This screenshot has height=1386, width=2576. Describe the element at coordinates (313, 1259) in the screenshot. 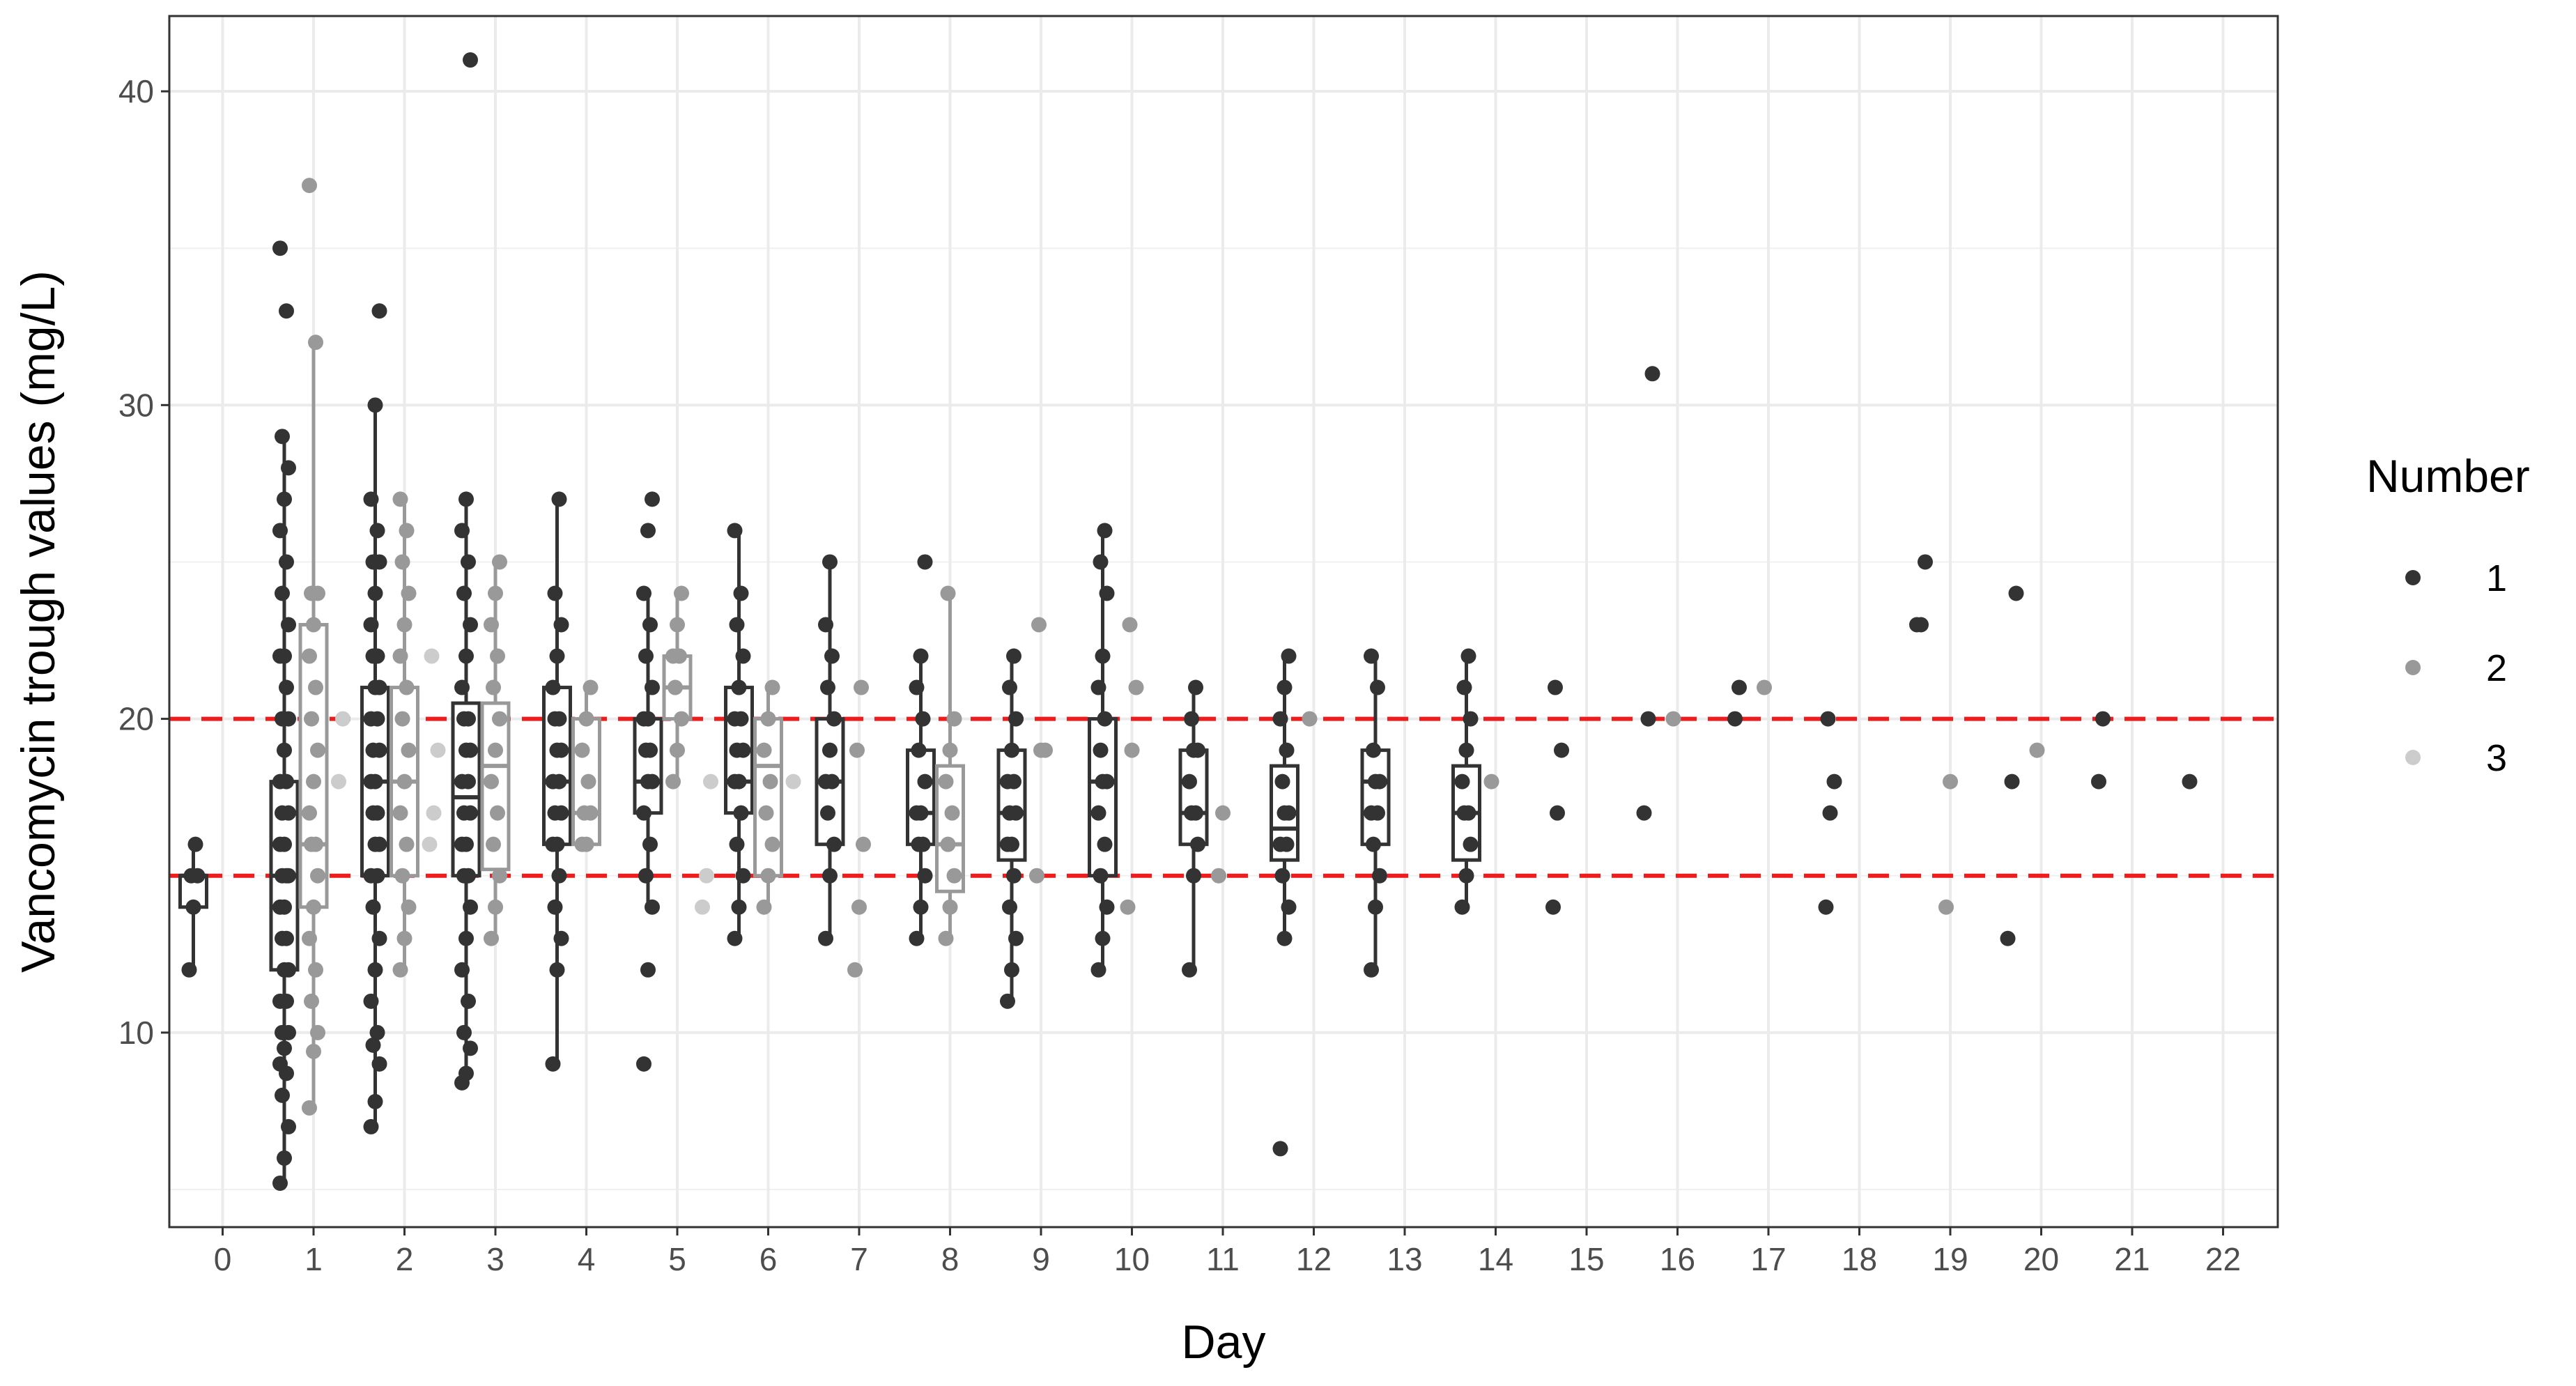

I see `x-tick-label-1: 1` at that location.